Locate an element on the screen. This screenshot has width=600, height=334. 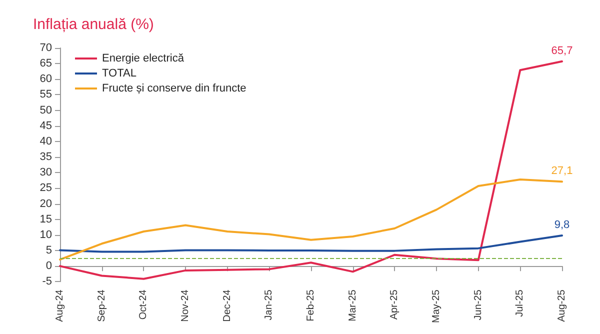
x-tick-label: May-25 is located at coordinates (436, 306).